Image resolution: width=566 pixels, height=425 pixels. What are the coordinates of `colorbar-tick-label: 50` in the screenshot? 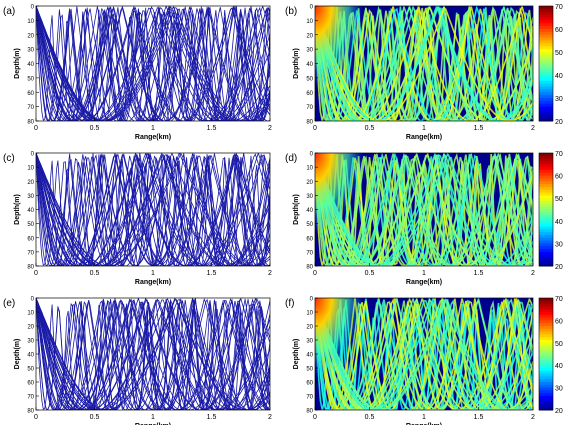 It's located at (559, 199).